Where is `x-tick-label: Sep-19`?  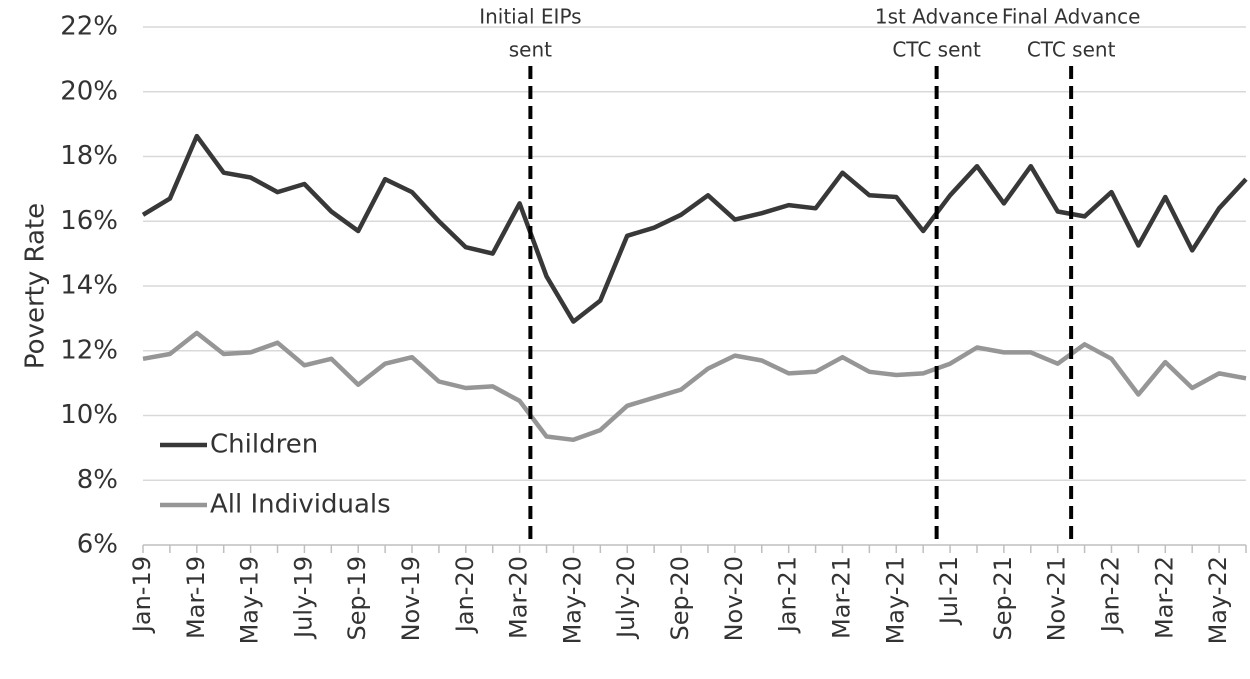 x-tick-label: Sep-19 is located at coordinates (357, 598).